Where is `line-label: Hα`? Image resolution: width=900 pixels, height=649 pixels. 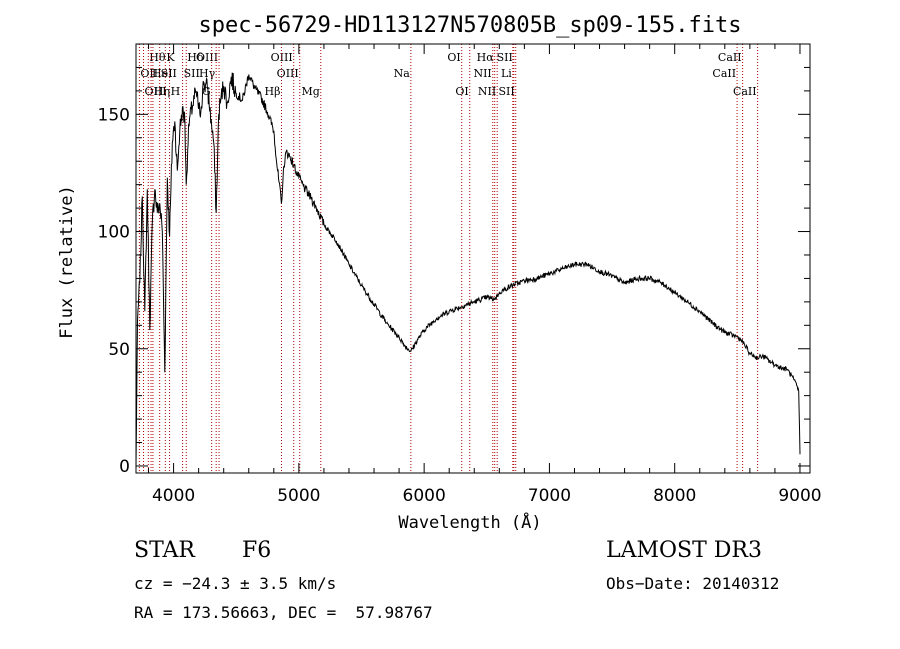
line-label: Hα is located at coordinates (486, 57).